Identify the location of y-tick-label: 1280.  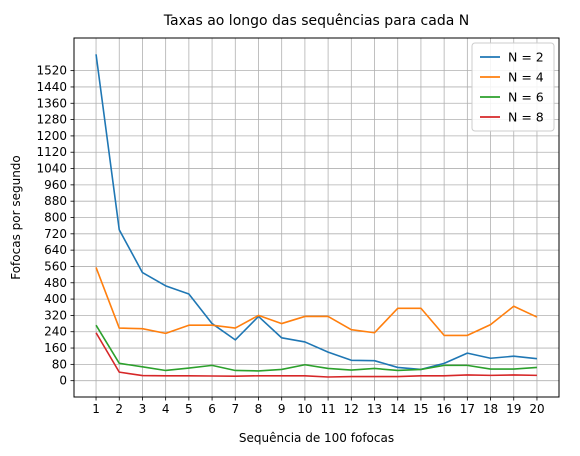
(51, 120).